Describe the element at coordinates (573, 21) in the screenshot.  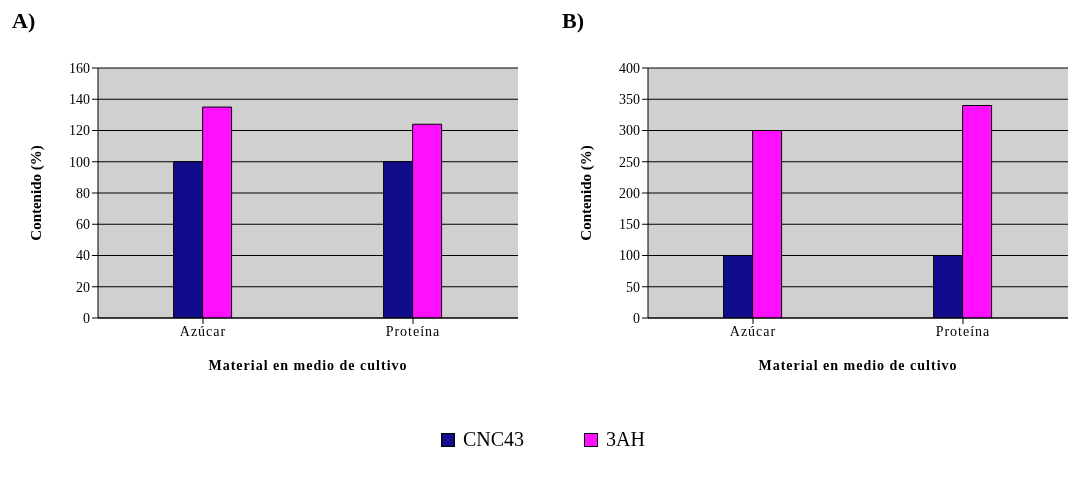
I see `chart-title: B)` at that location.